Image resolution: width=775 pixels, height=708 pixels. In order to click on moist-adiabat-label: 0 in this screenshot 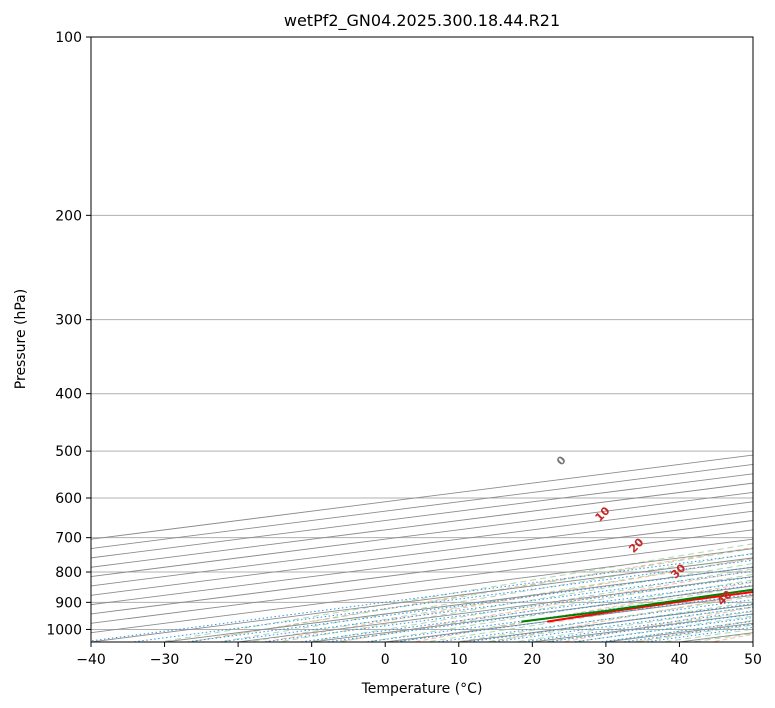, I will do `click(561, 460)`.